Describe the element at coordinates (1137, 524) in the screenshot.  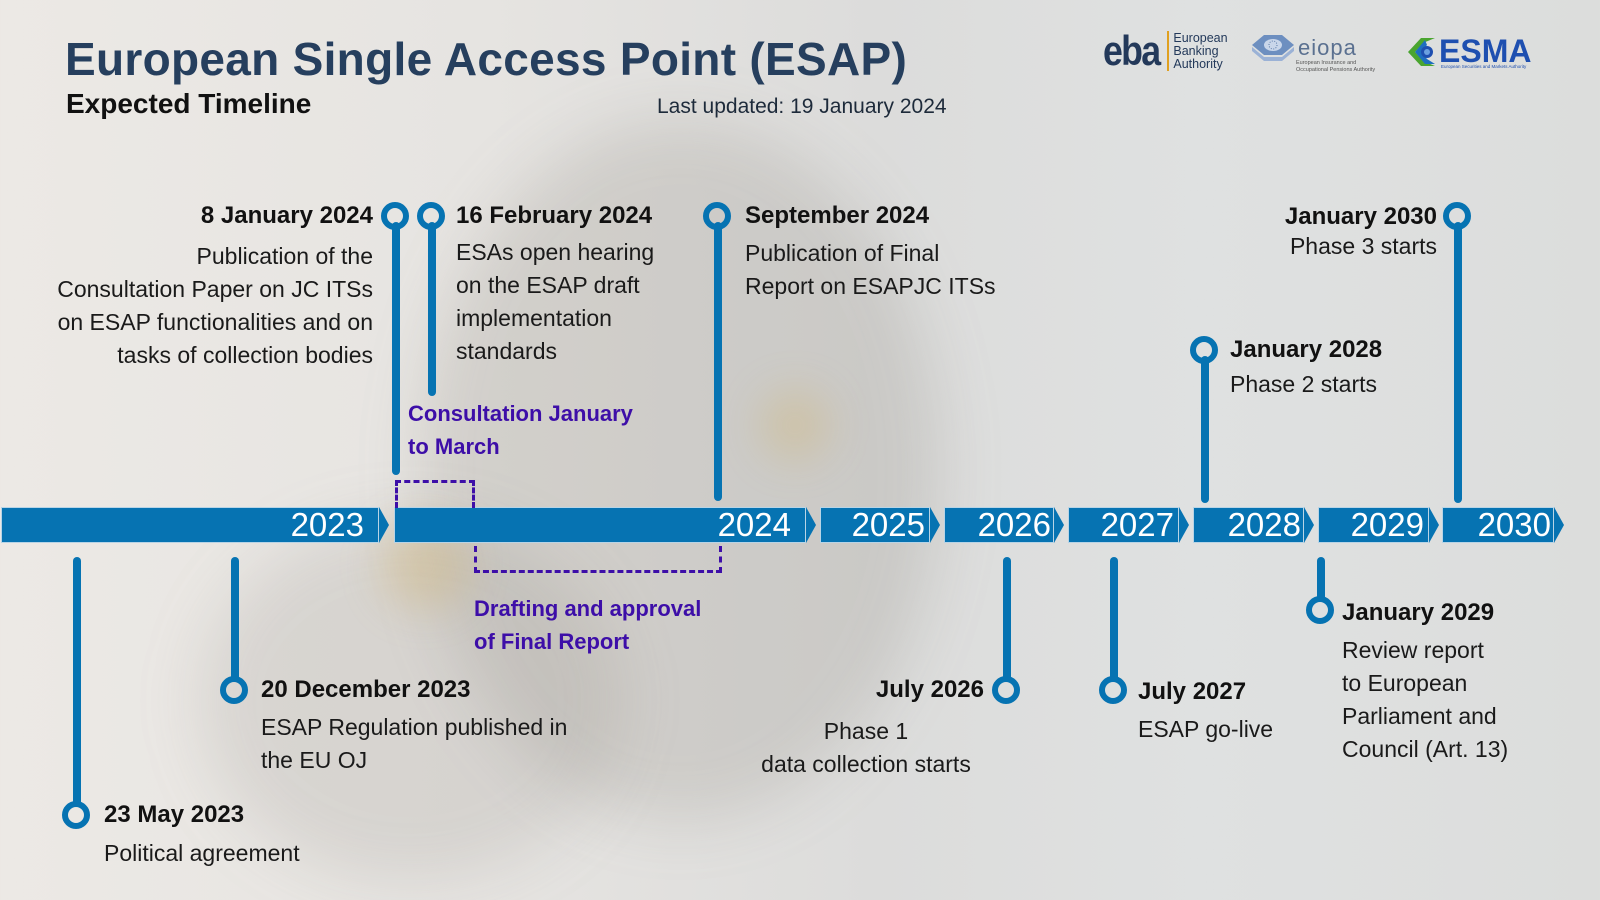
I see `year-label: 2027` at that location.